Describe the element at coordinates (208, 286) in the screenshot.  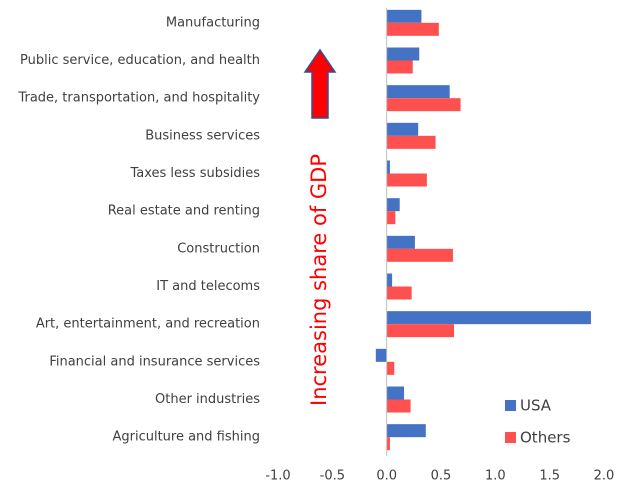
I see `y-tick-label: IT and telecoms` at that location.